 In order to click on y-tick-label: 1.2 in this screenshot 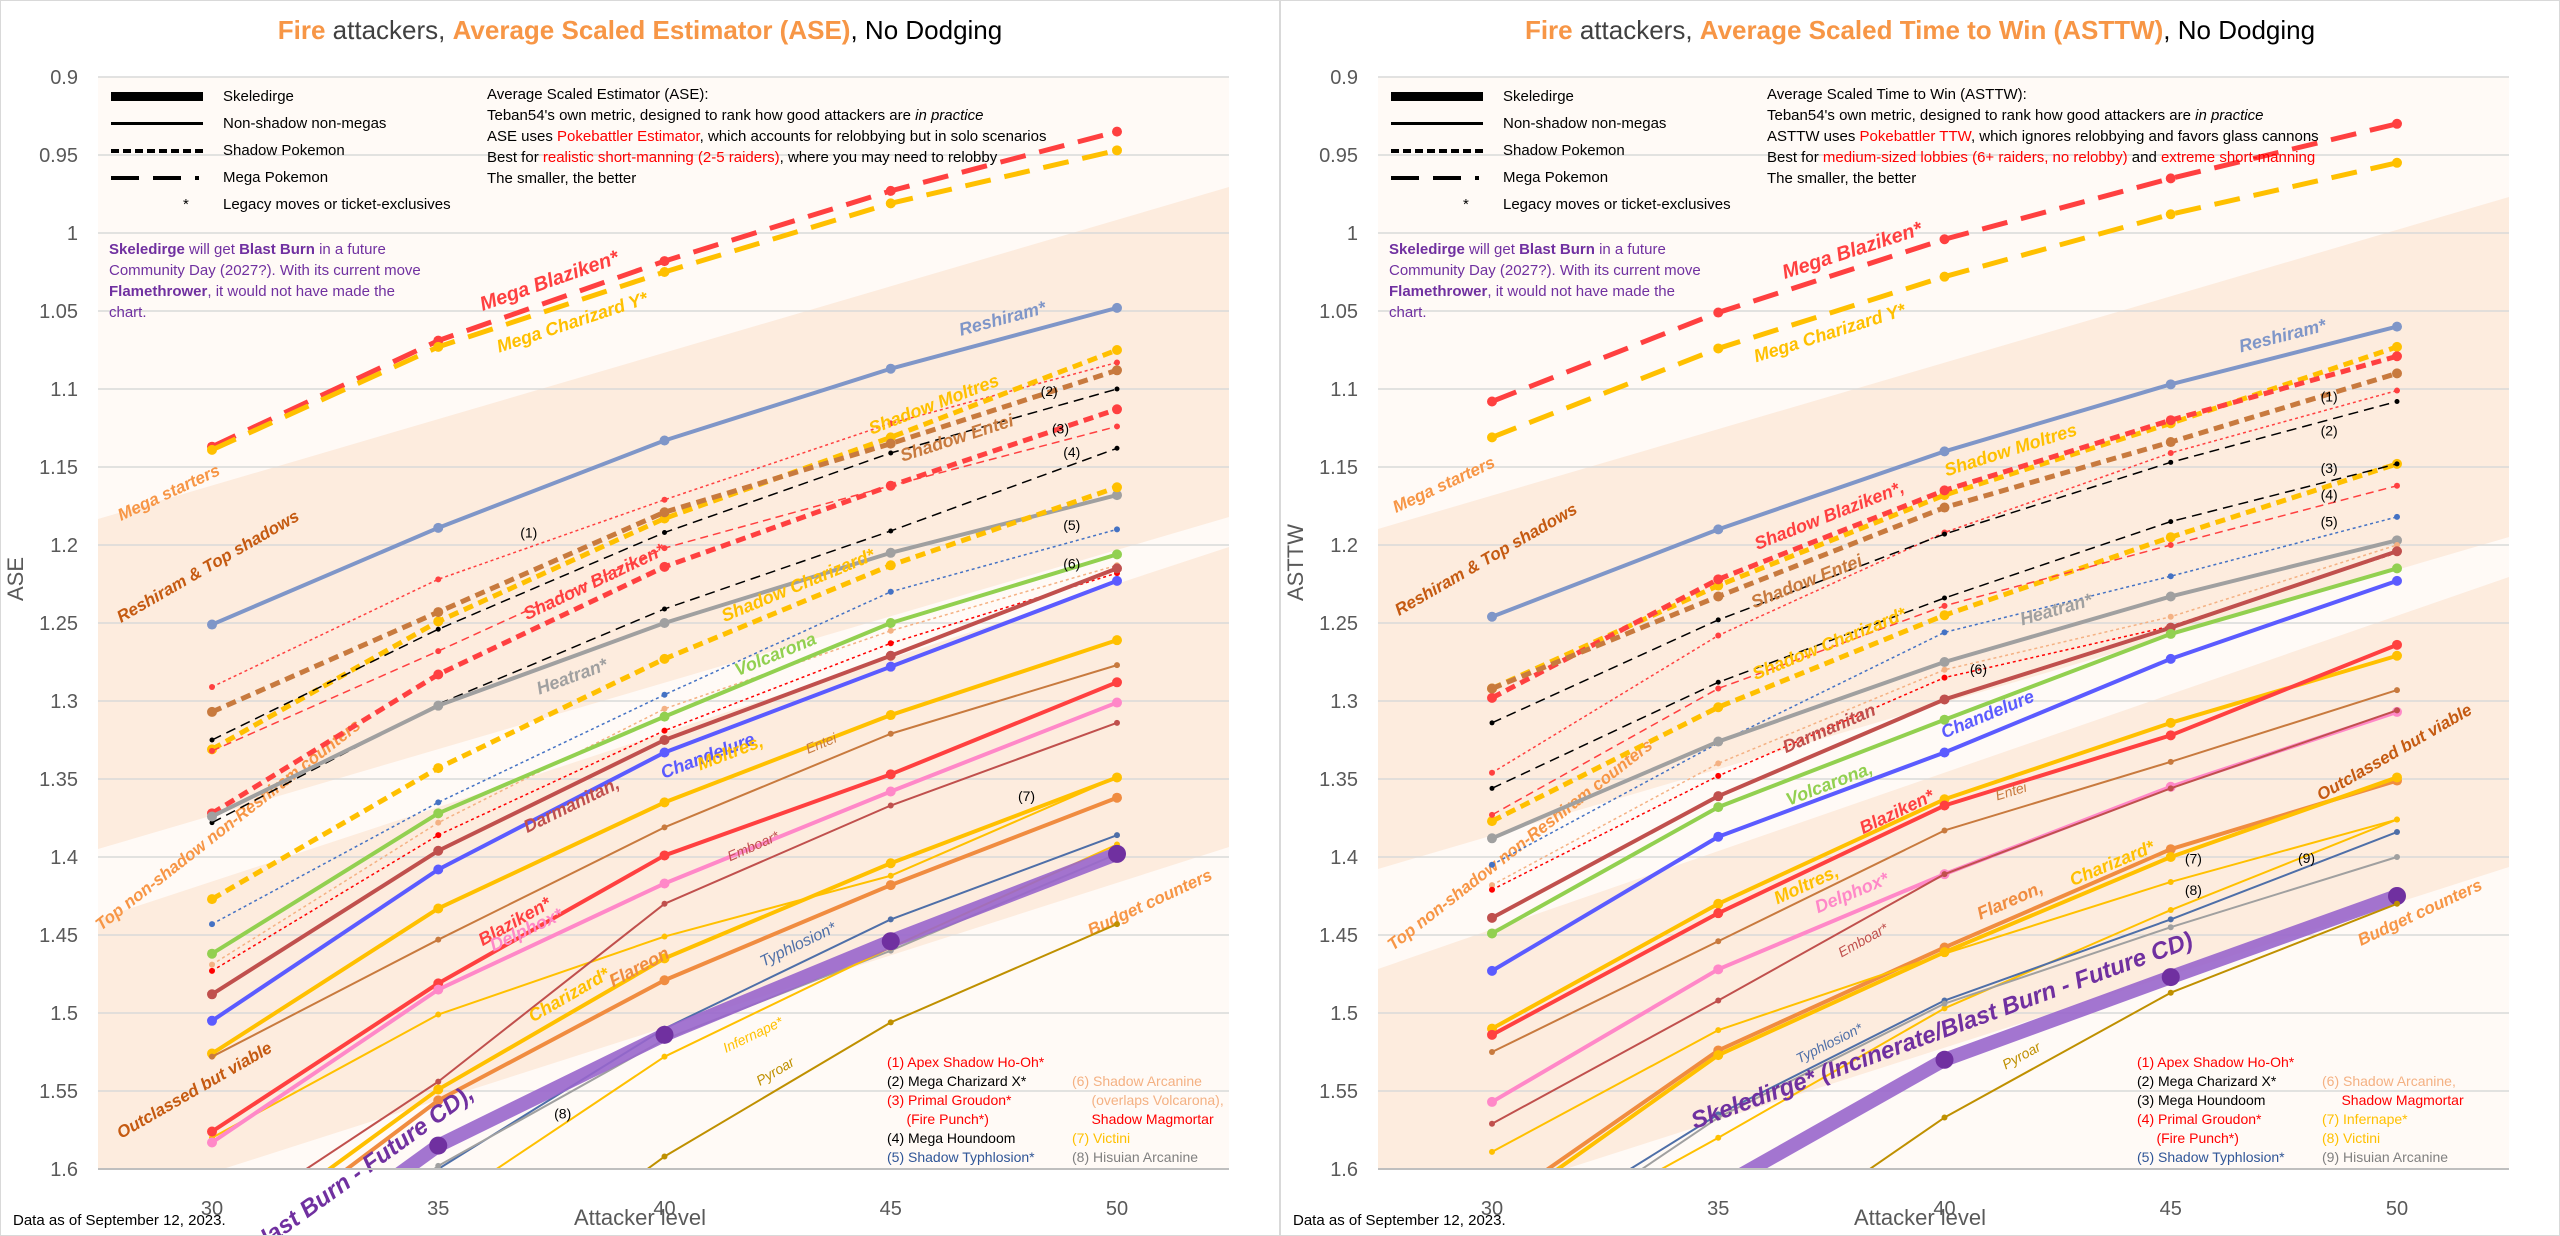, I will do `click(1344, 546)`.